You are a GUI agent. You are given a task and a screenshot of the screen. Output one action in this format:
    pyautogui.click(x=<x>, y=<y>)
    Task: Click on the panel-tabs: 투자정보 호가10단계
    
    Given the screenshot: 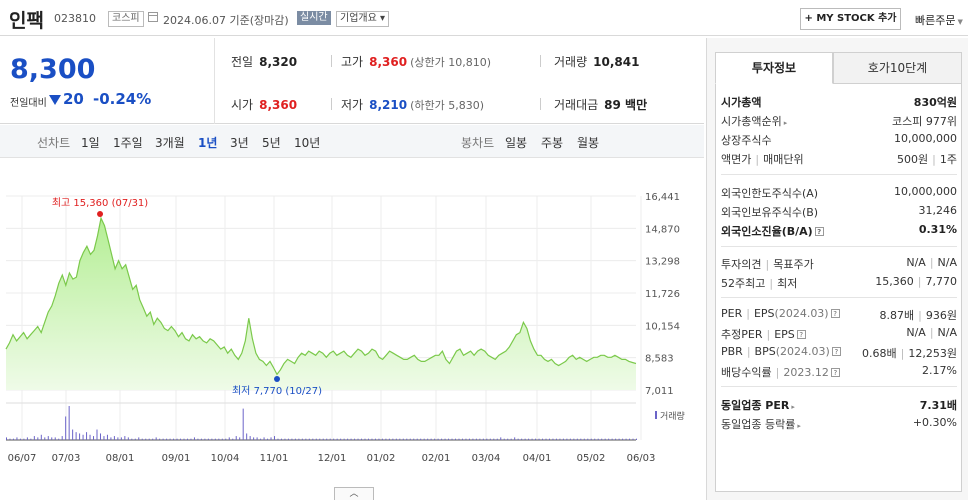 What is the action you would take?
    pyautogui.click(x=838, y=68)
    